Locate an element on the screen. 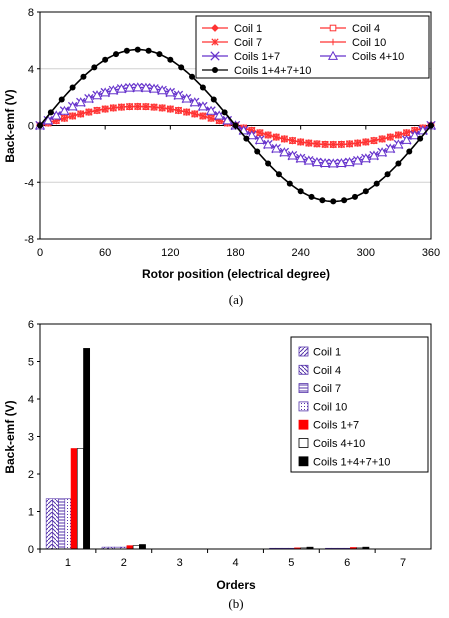 The image size is (449, 618). legend-item-coils-1-7: Coils 1+7 is located at coordinates (241, 57).